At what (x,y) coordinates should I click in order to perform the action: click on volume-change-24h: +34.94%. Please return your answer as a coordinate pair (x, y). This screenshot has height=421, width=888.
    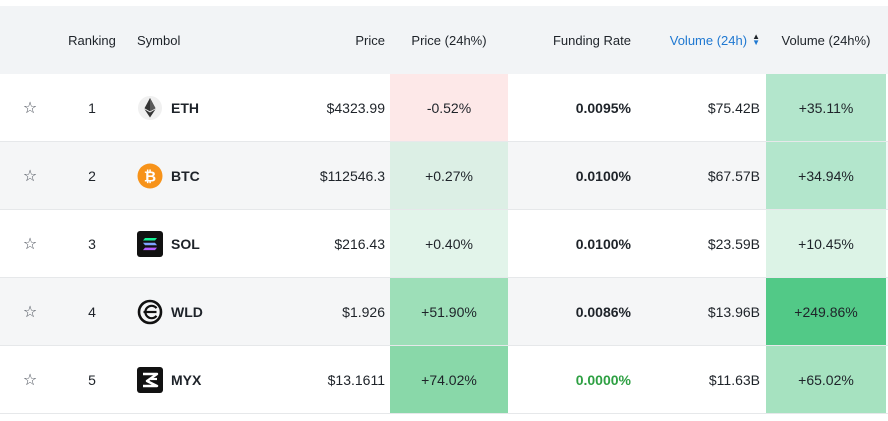
    Looking at the image, I should click on (826, 175).